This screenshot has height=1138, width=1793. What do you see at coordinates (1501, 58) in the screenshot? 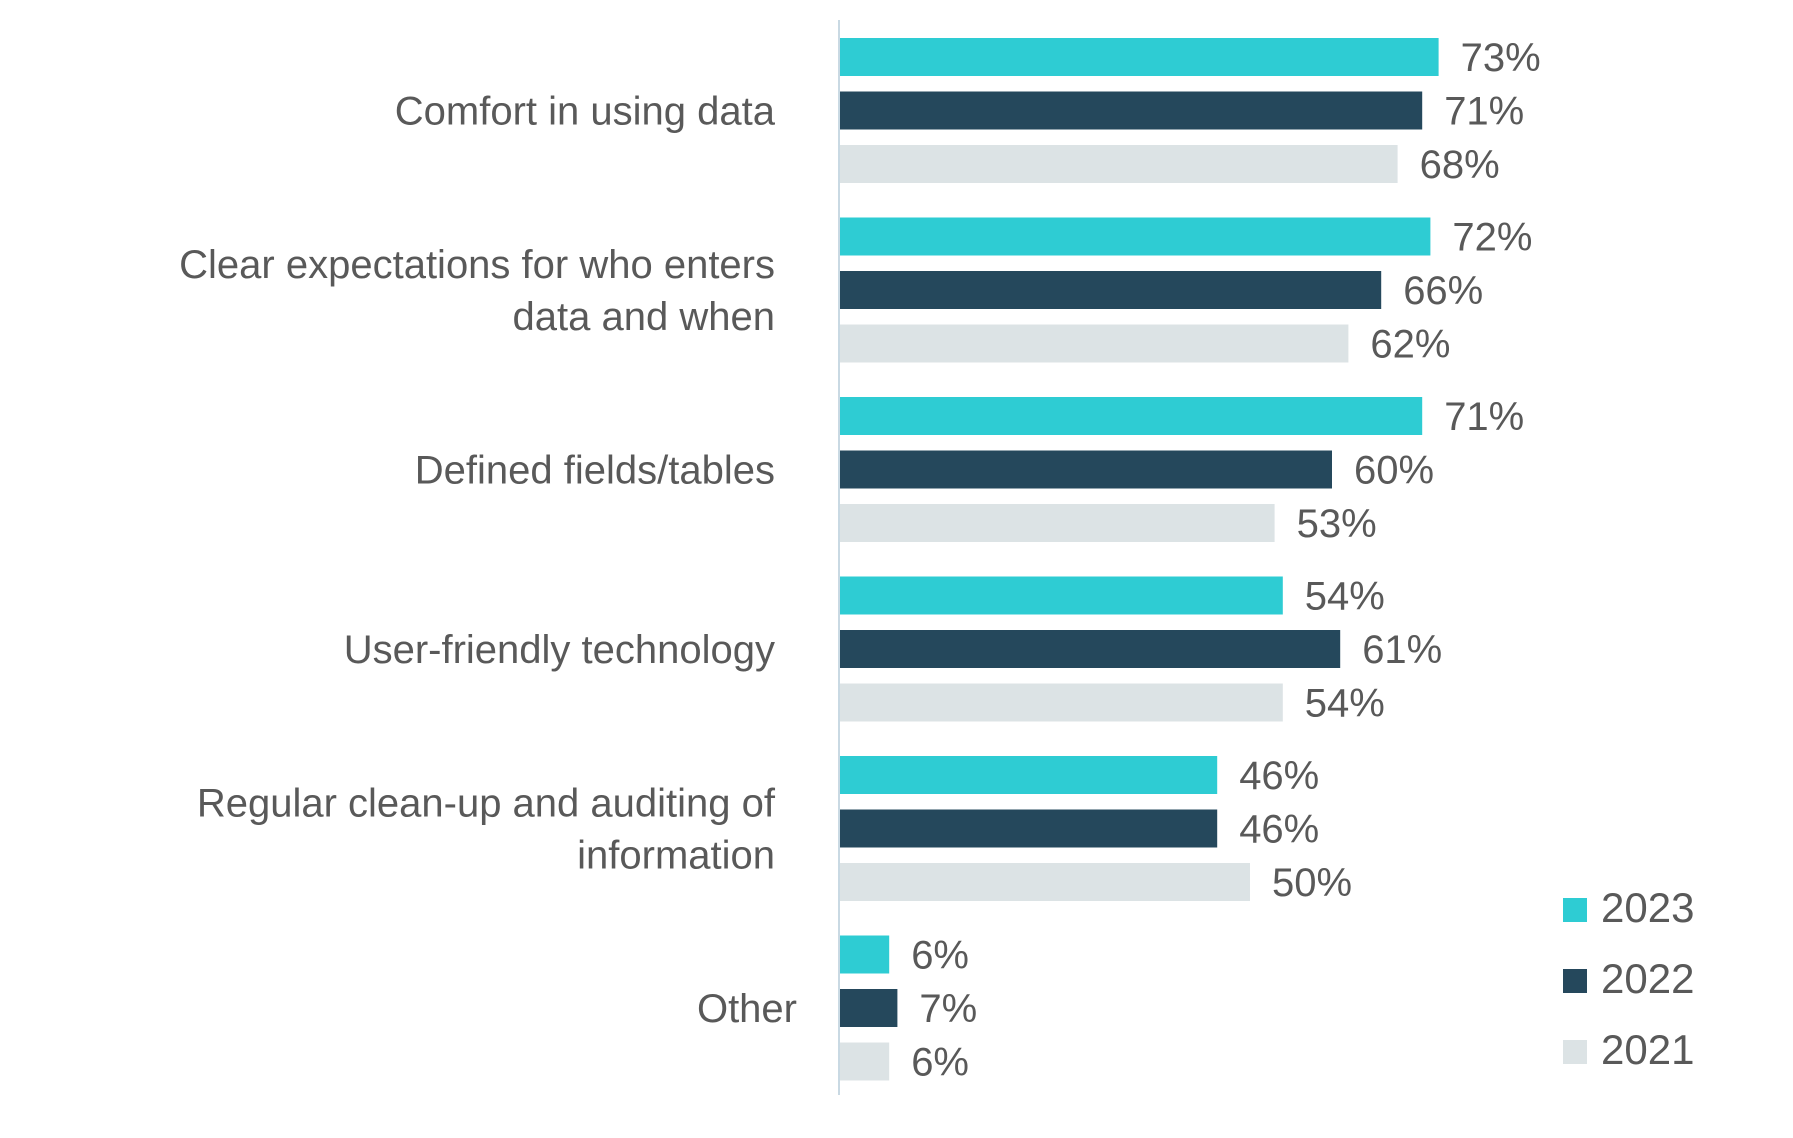
I see `value-label-2023-0: 73%` at bounding box center [1501, 58].